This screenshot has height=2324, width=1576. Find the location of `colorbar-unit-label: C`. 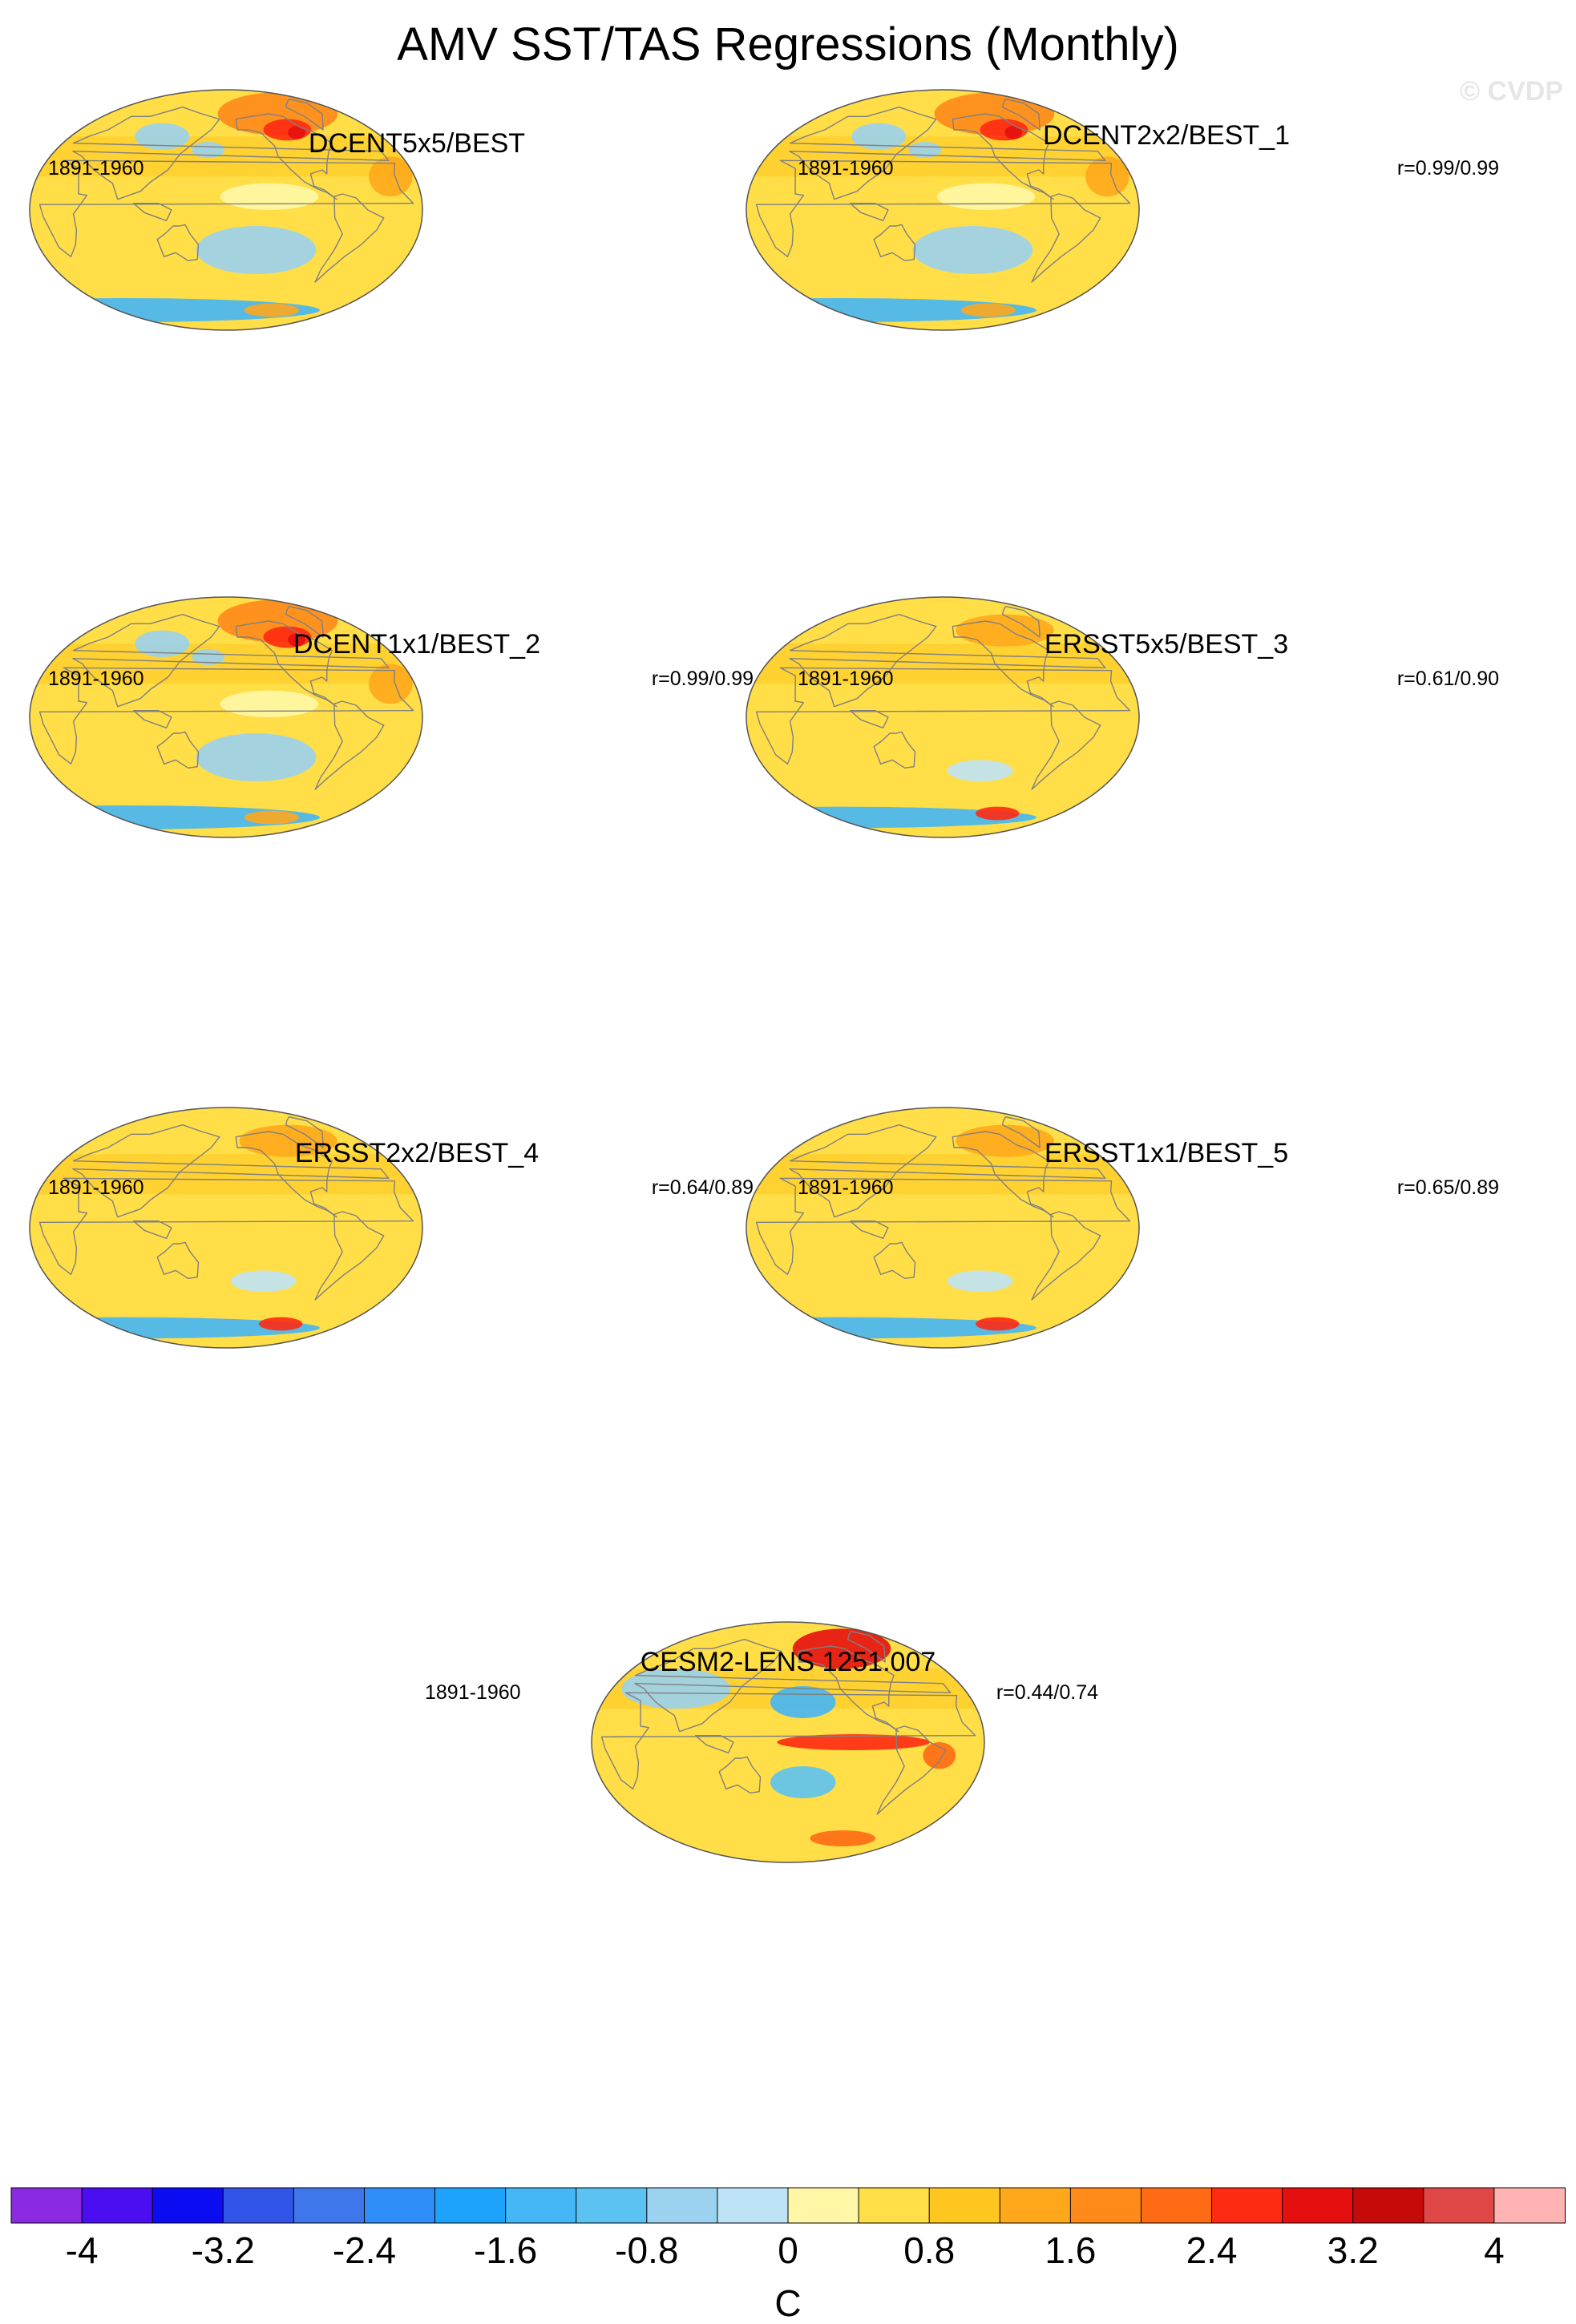

colorbar-unit-label: C is located at coordinates (787, 2303).